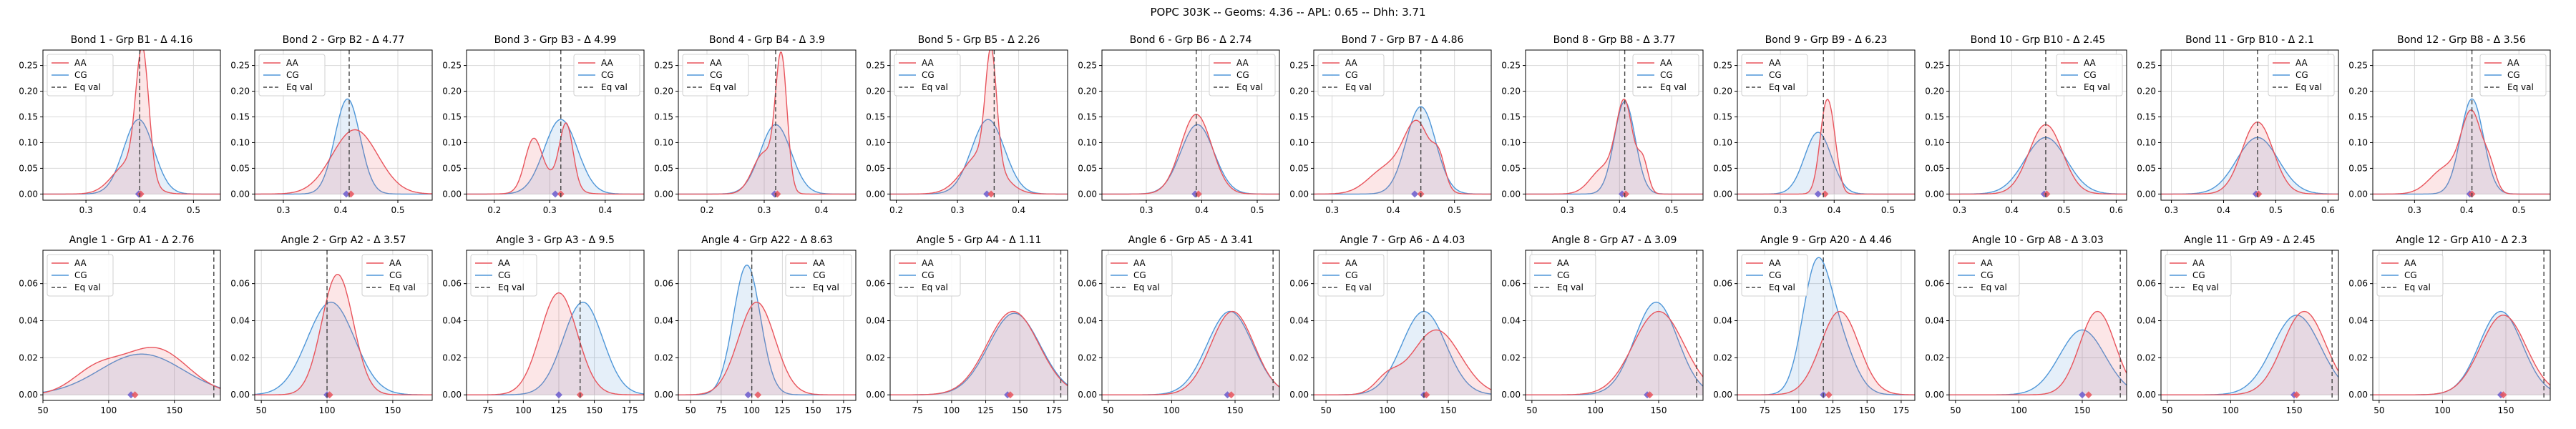 Image resolution: width=2576 pixels, height=429 pixels. I want to click on subplot-title: Bond 5 - Grp B5 - Δ 2.26, so click(979, 40).